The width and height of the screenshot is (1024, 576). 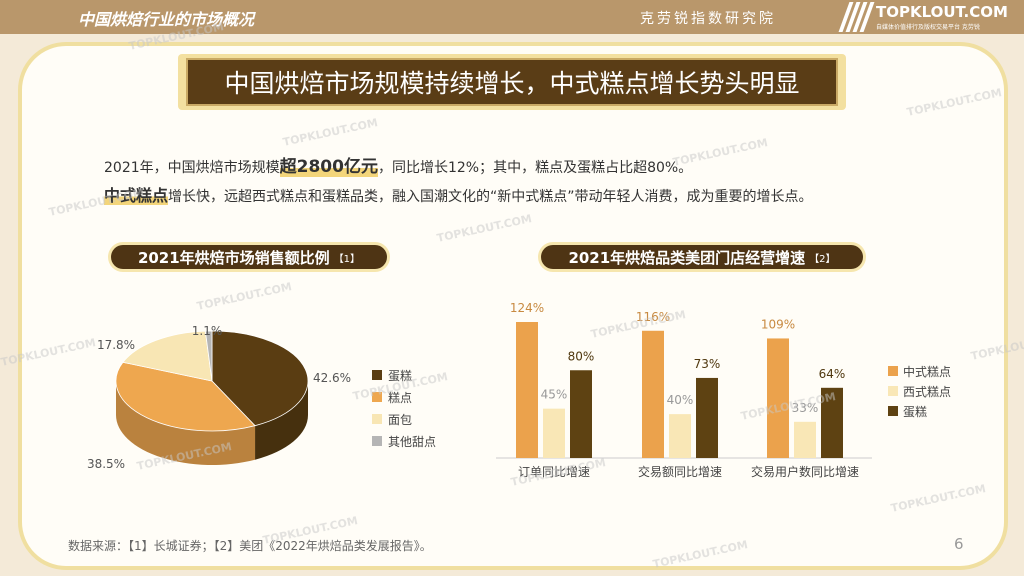 What do you see at coordinates (192, 168) in the screenshot?
I see `intro-text: 2021年，中国烘焙市场规模` at bounding box center [192, 168].